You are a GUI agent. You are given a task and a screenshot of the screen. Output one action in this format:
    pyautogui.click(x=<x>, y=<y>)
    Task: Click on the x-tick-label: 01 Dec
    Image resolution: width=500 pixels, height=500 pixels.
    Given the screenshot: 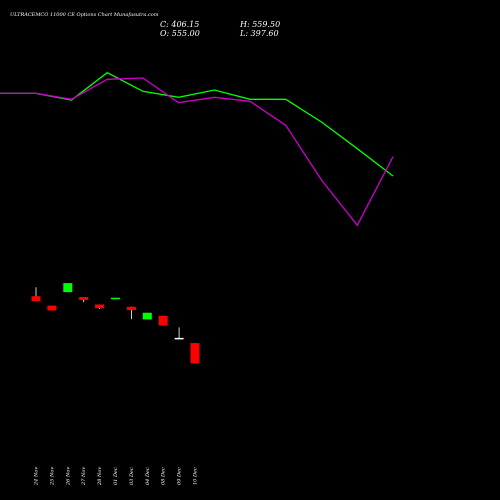 What is the action you would take?
    pyautogui.click(x=116, y=476)
    